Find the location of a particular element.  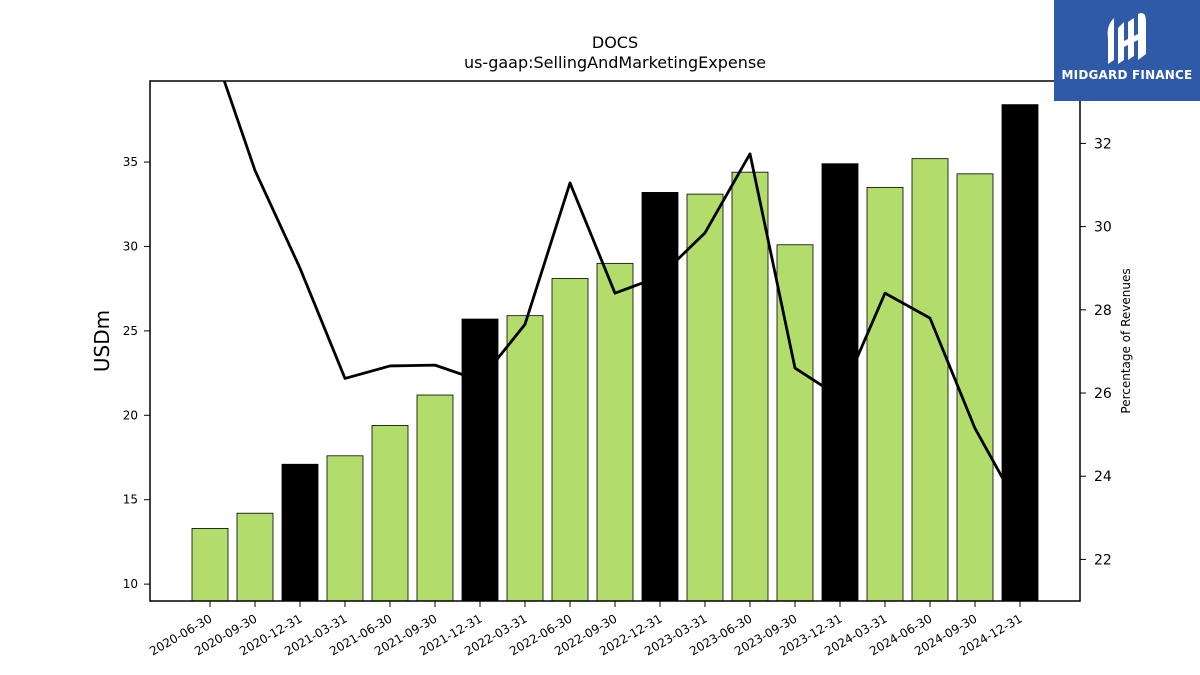

y-tick-label: 30 is located at coordinates (130, 246).